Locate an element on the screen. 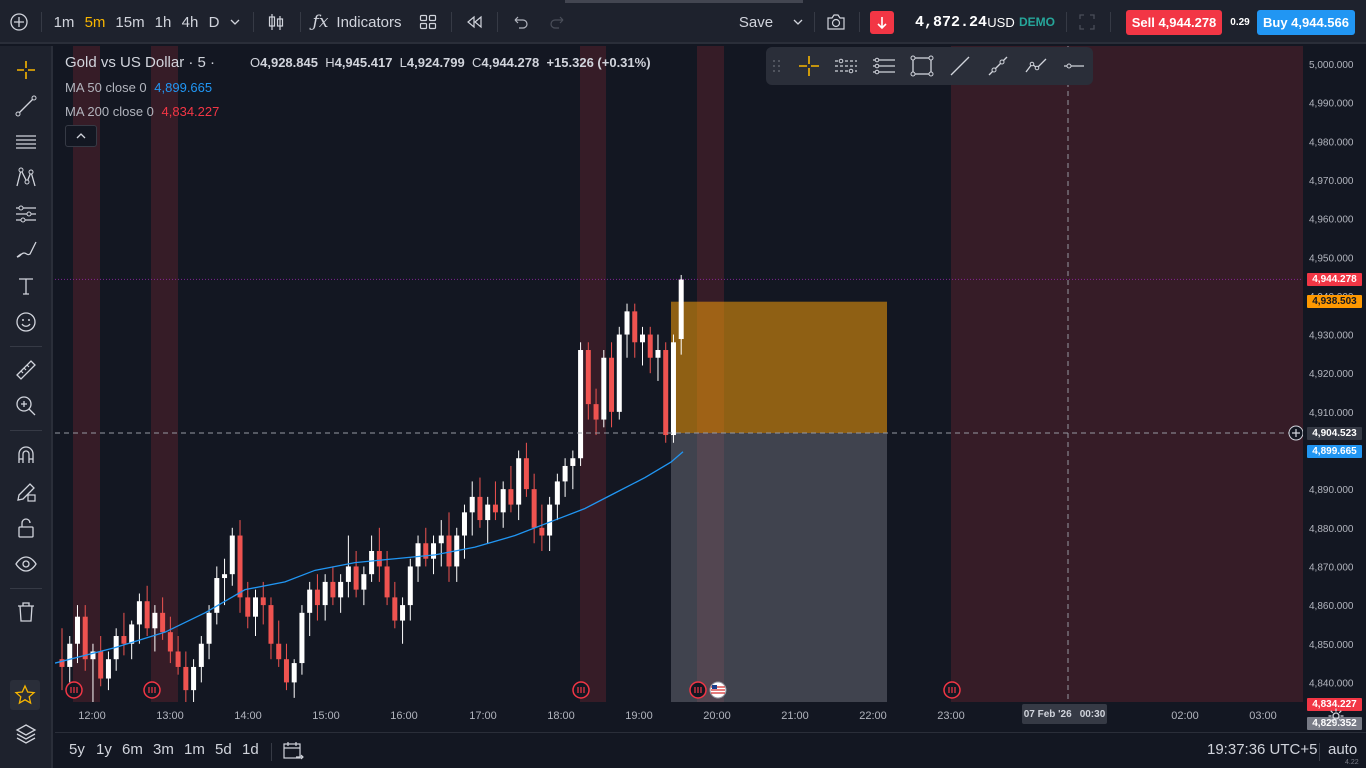 The height and width of the screenshot is (768, 1366). undo-icon is located at coordinates (520, 22).